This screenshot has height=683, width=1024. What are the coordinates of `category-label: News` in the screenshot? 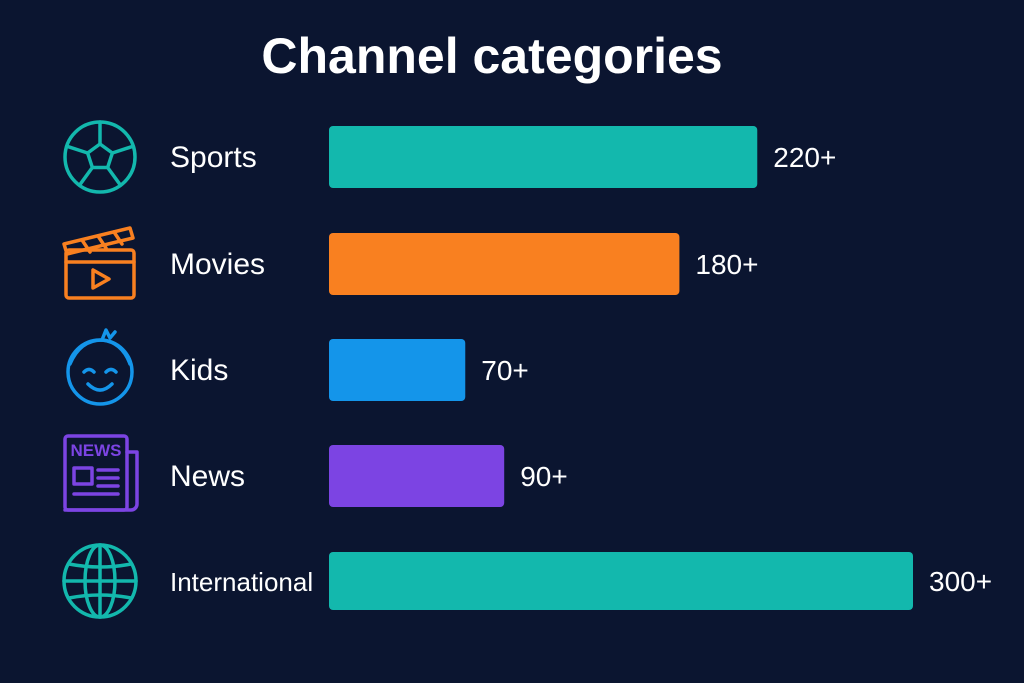 It's located at (207, 476).